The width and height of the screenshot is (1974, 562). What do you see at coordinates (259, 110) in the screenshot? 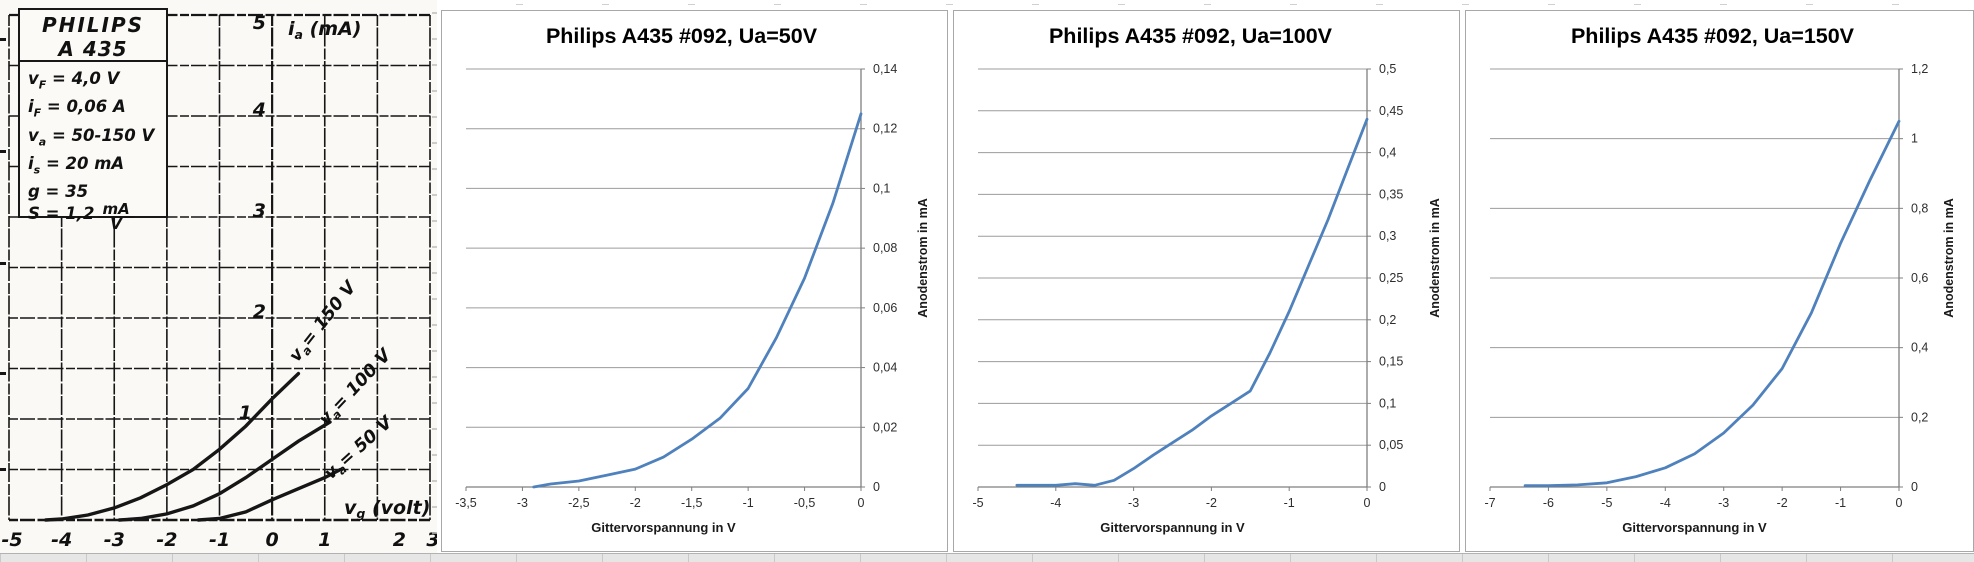
I see `scan-y-tick-label: 4` at bounding box center [259, 110].